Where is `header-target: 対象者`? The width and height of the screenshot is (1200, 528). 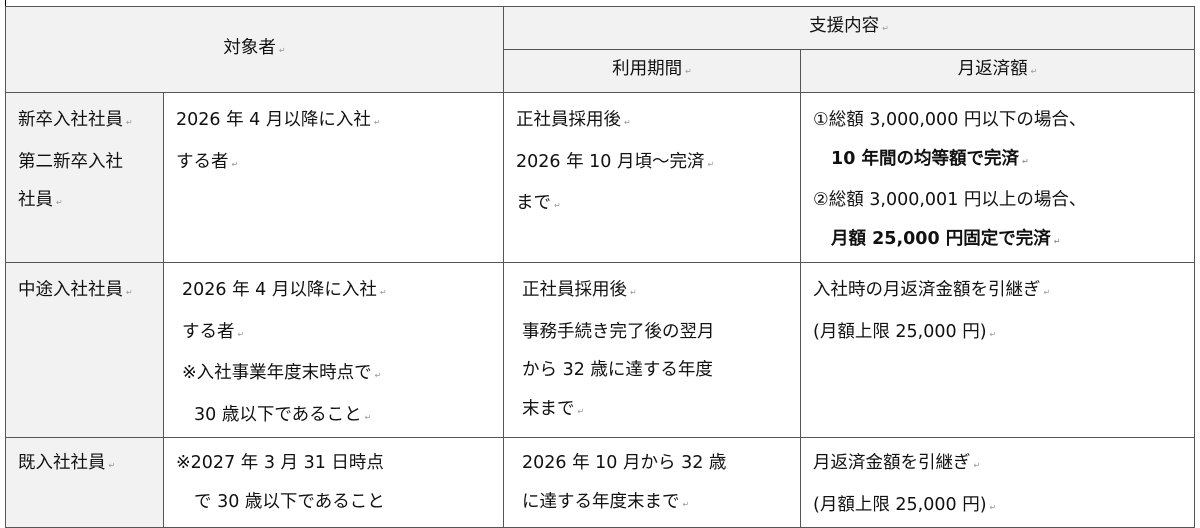 header-target: 対象者 is located at coordinates (254, 49).